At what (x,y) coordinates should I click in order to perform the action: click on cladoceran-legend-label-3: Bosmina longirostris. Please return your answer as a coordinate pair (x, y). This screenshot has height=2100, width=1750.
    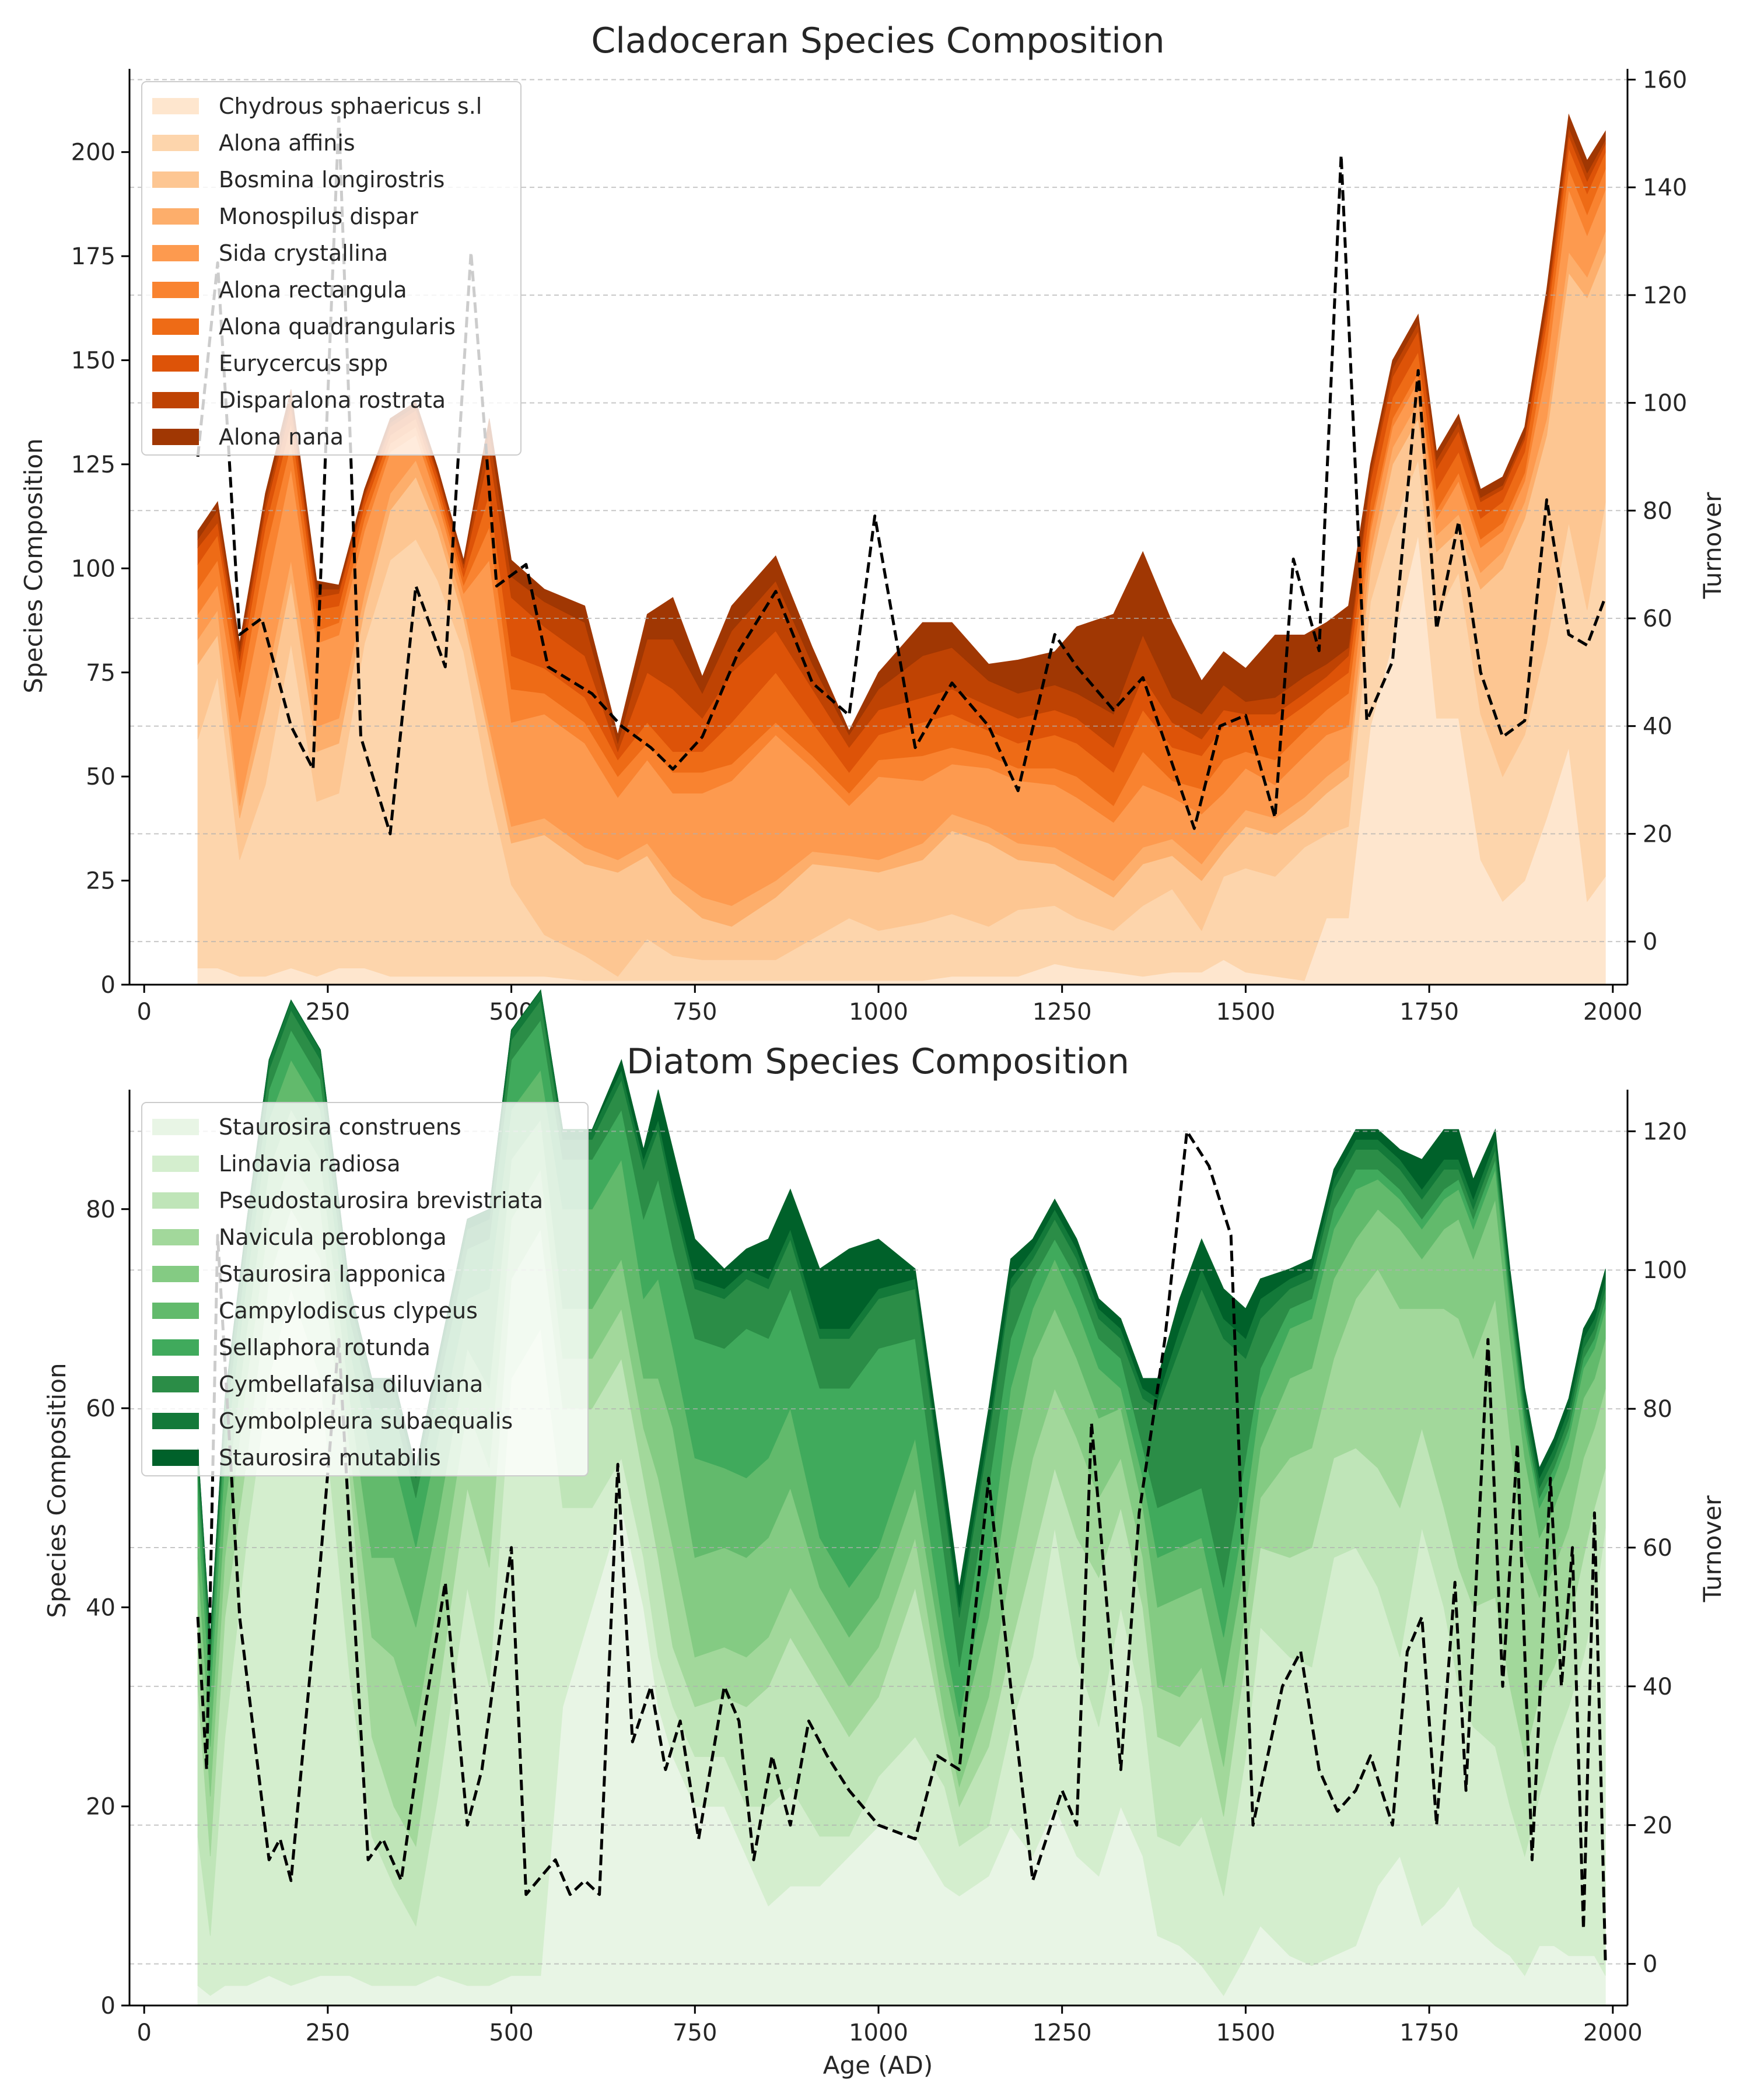
    Looking at the image, I should click on (331, 180).